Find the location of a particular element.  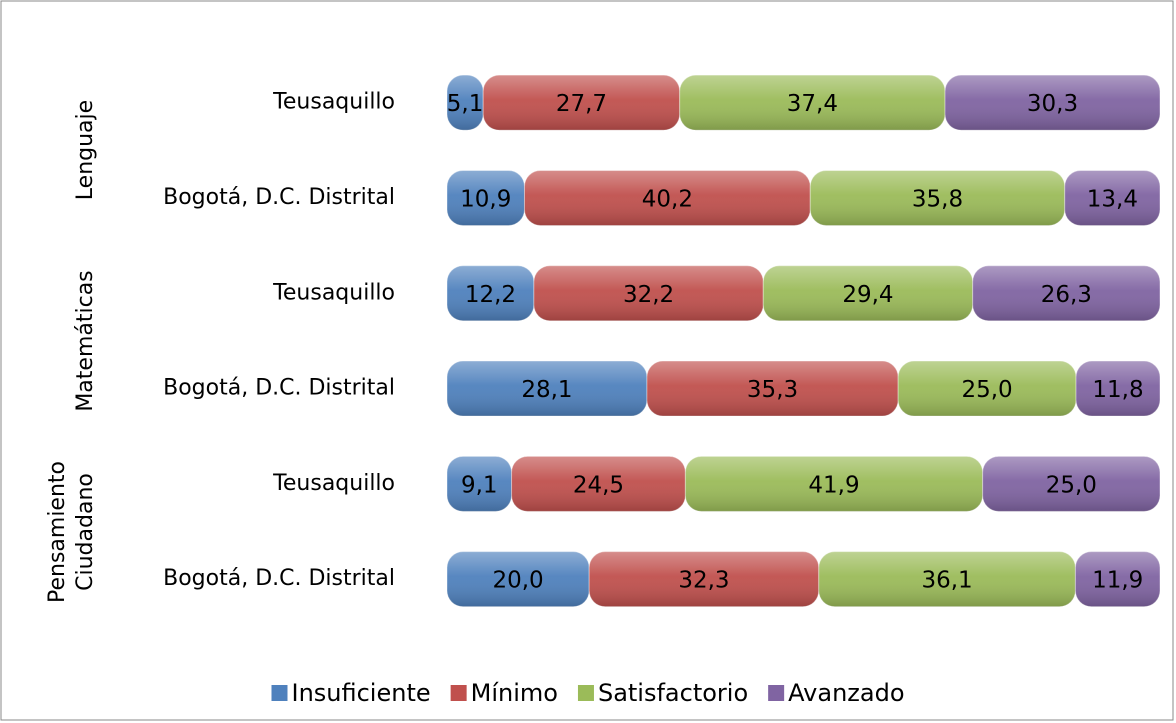

data-label: 28,1 is located at coordinates (546, 390).